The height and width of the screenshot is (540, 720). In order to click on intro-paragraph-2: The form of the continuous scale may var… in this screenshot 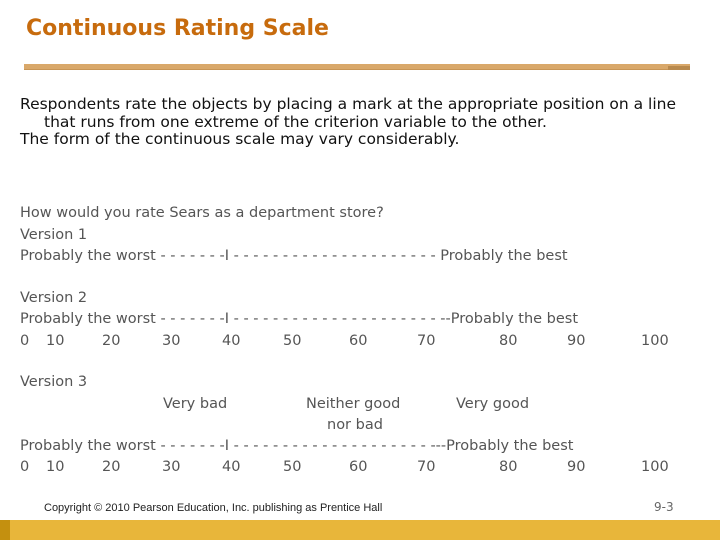, I will do `click(240, 139)`.